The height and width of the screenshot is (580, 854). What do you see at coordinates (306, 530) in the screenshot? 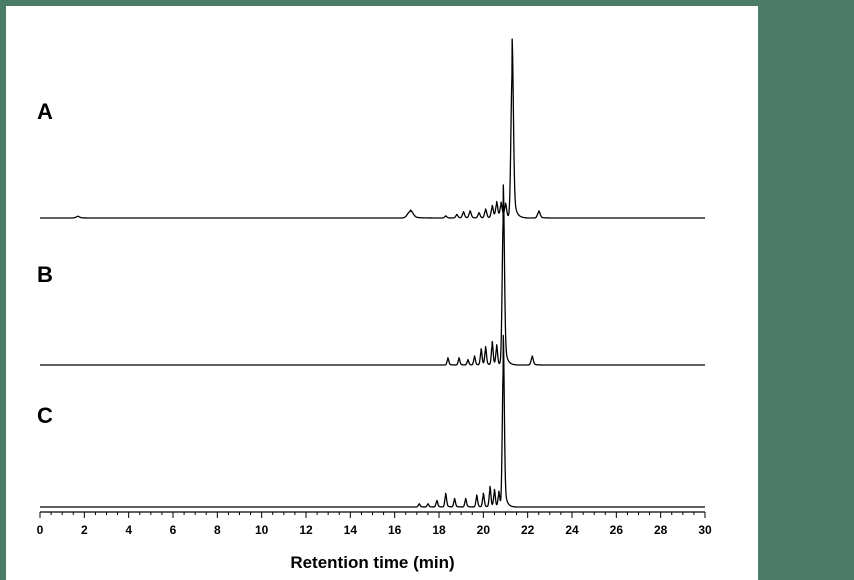
I see `x-tick-label: 12` at bounding box center [306, 530].